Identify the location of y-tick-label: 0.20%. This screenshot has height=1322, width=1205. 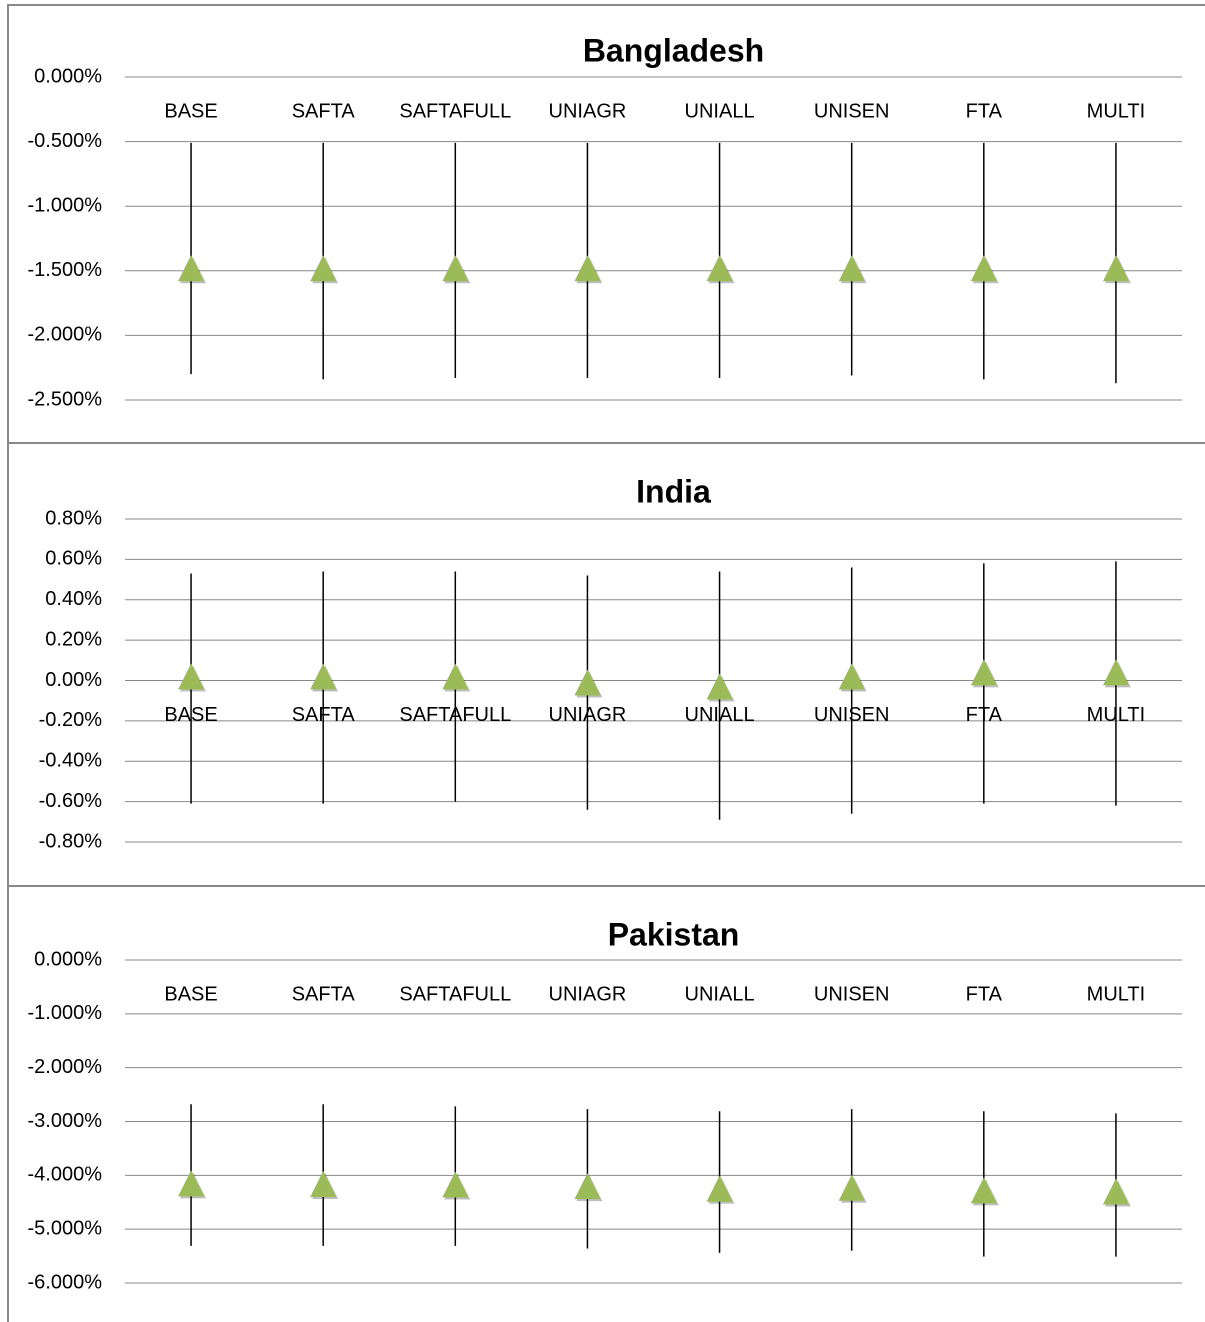
(73, 639).